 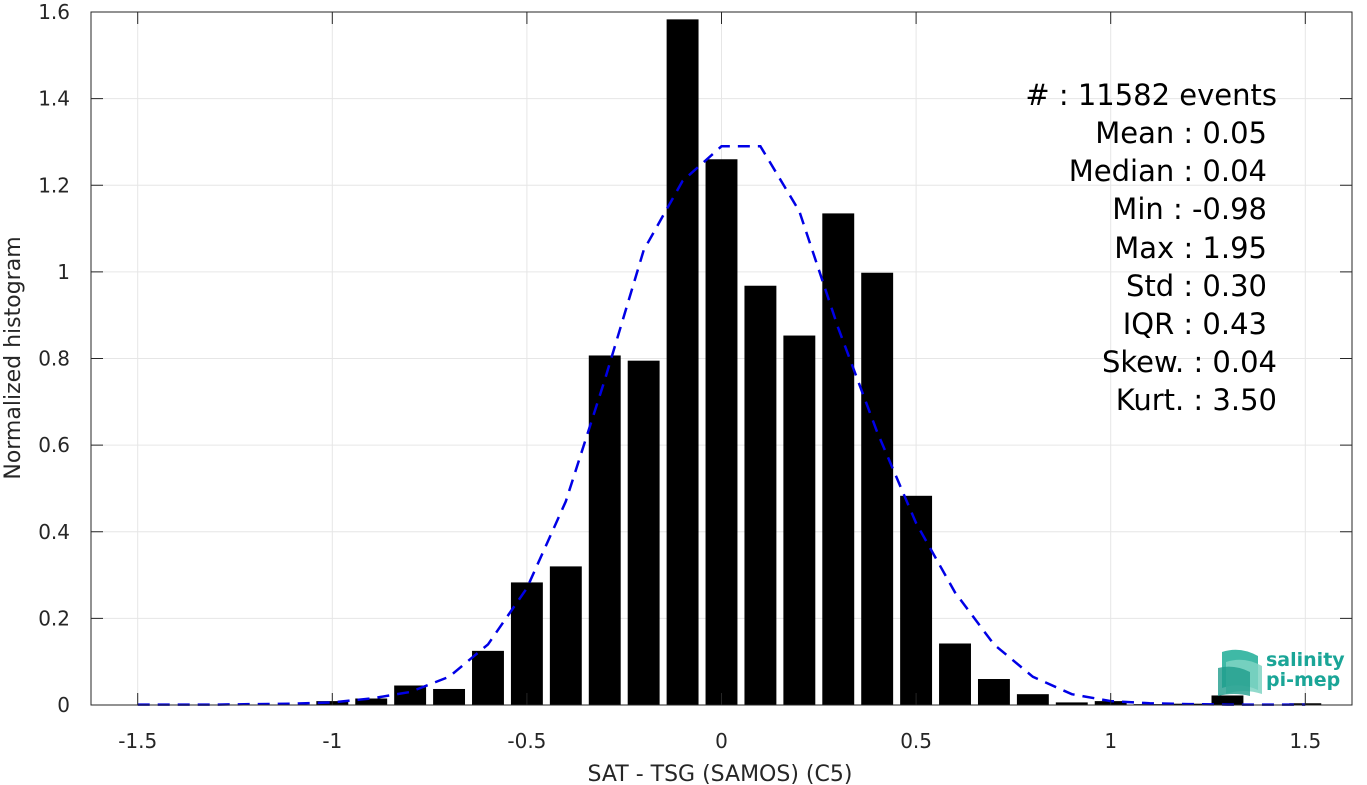 I want to click on y-tick-label-7: 1.4, so click(x=54, y=99).